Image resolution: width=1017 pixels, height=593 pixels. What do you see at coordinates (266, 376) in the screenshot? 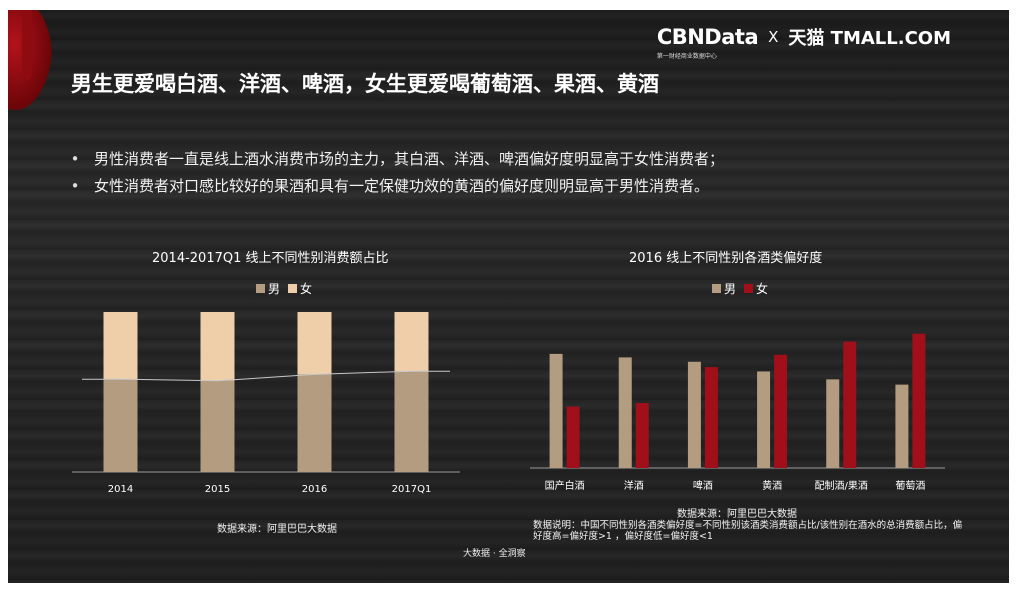
I see `male-share-trend-line` at bounding box center [266, 376].